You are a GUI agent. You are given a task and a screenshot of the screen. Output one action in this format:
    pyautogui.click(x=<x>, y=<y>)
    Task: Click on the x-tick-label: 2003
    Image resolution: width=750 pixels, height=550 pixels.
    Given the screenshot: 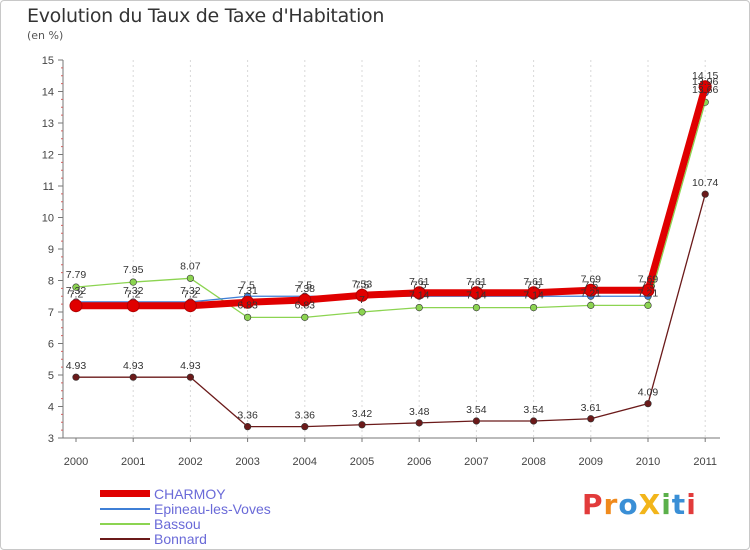 What is the action you would take?
    pyautogui.click(x=247, y=462)
    